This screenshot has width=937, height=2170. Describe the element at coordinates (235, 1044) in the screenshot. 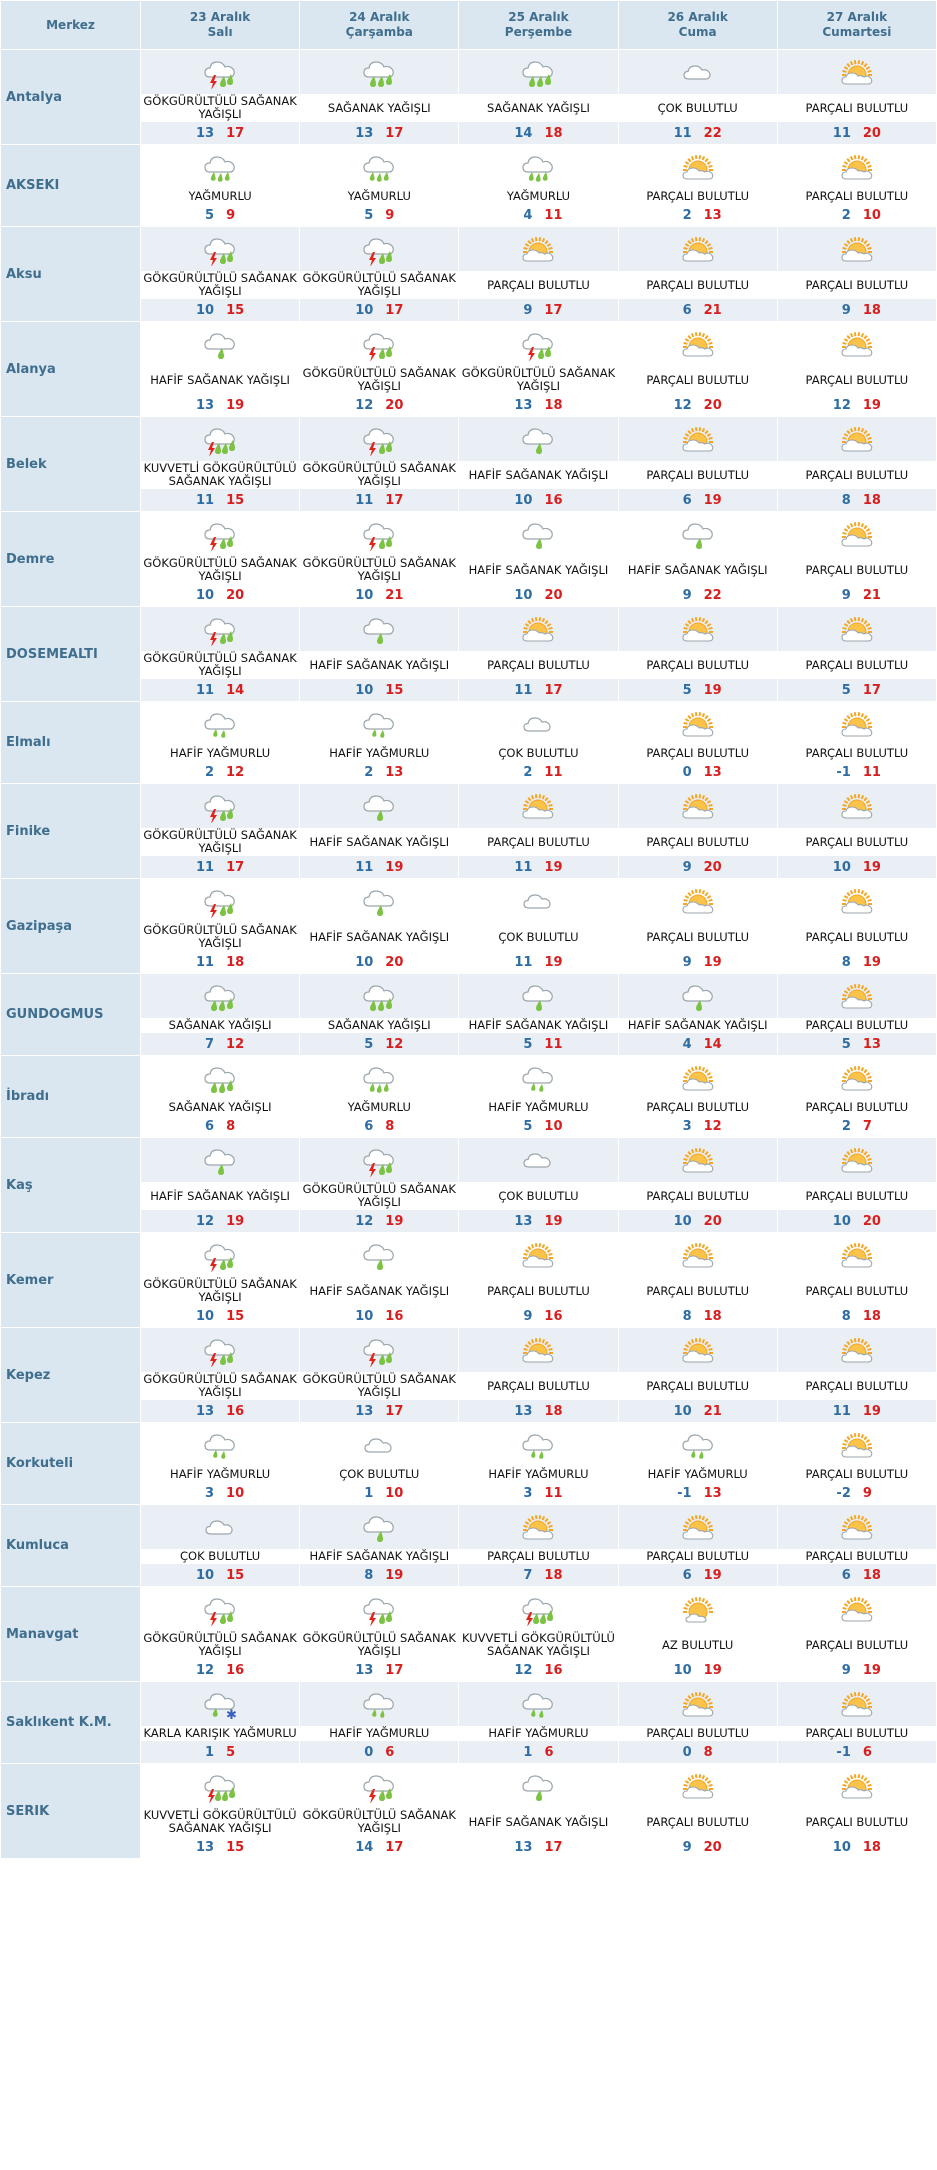

I see `max-temperature: 12` at that location.